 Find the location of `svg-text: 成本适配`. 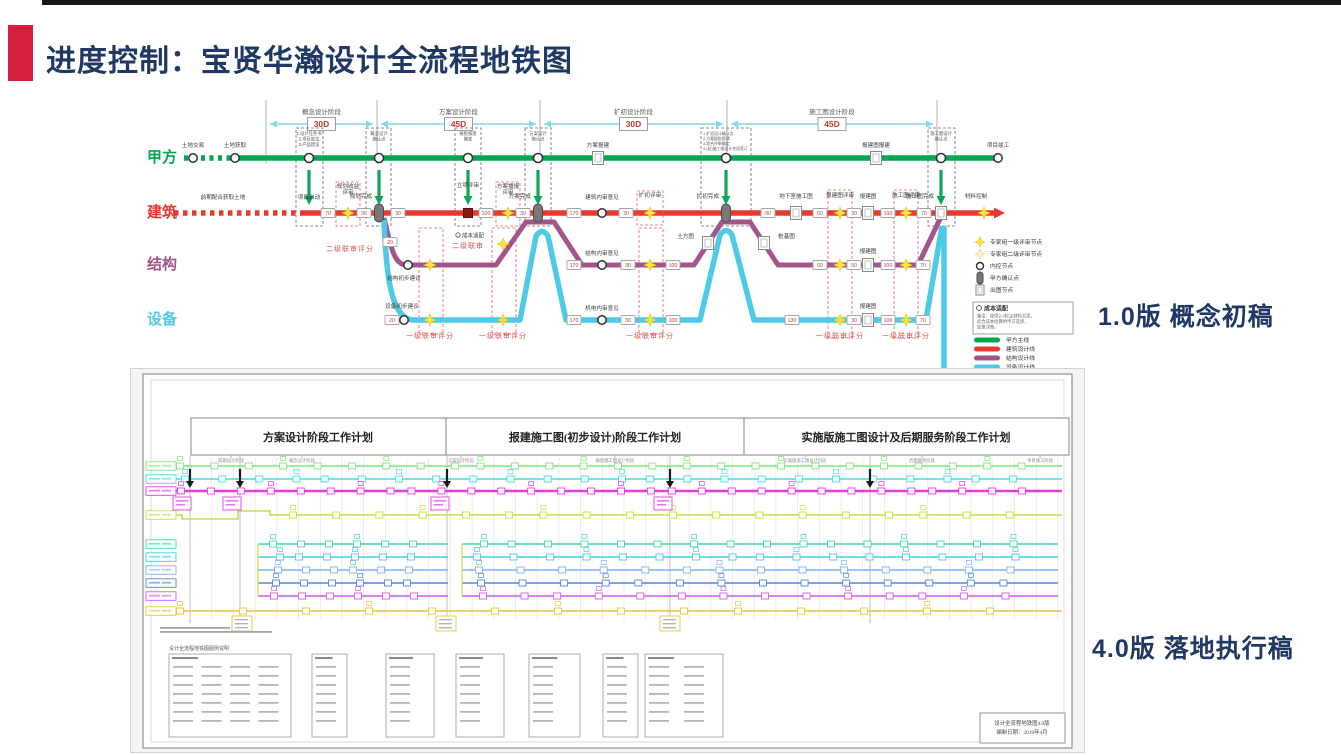

svg-text: 成本适配 is located at coordinates (473, 236).